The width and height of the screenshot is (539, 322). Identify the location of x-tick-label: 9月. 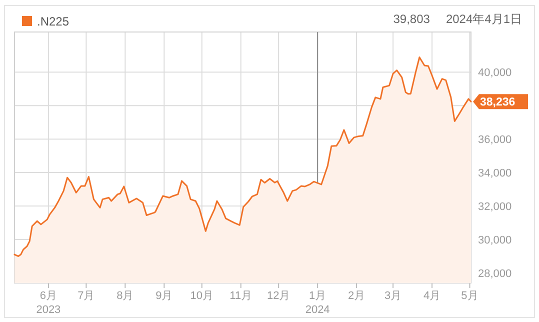
(164, 296).